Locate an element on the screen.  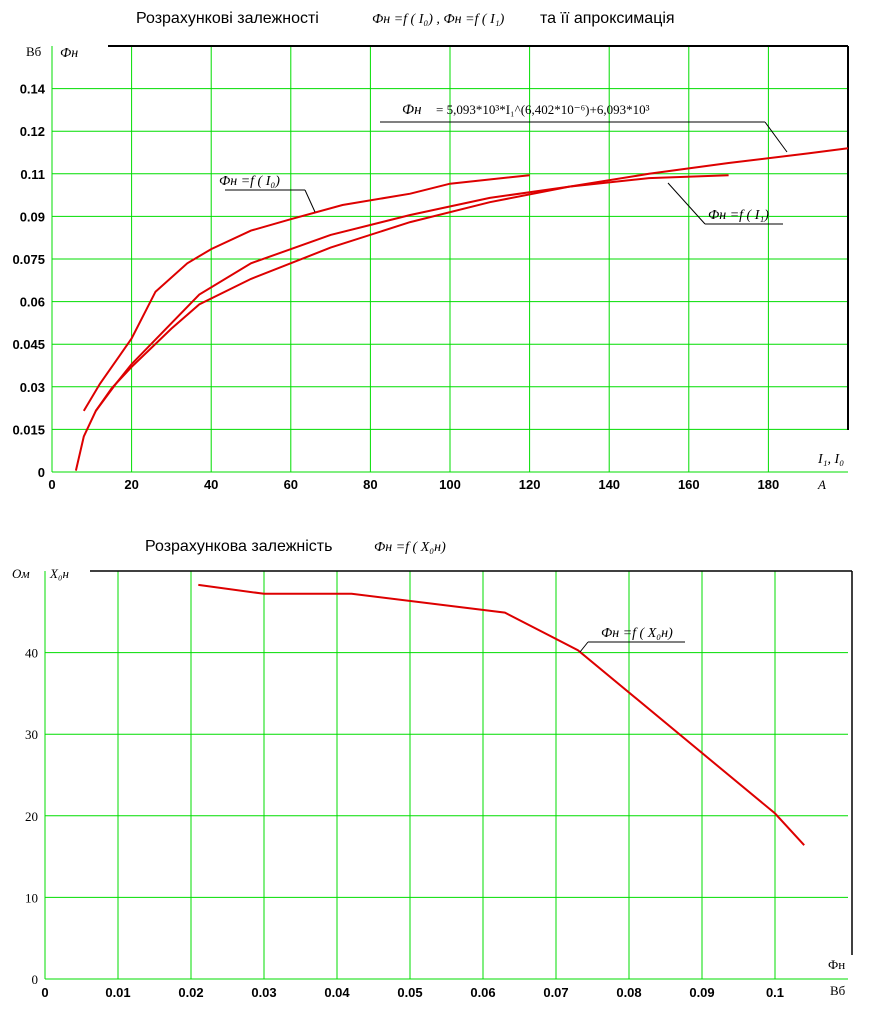
chart1-x-tick-label: 100 is located at coordinates (450, 484).